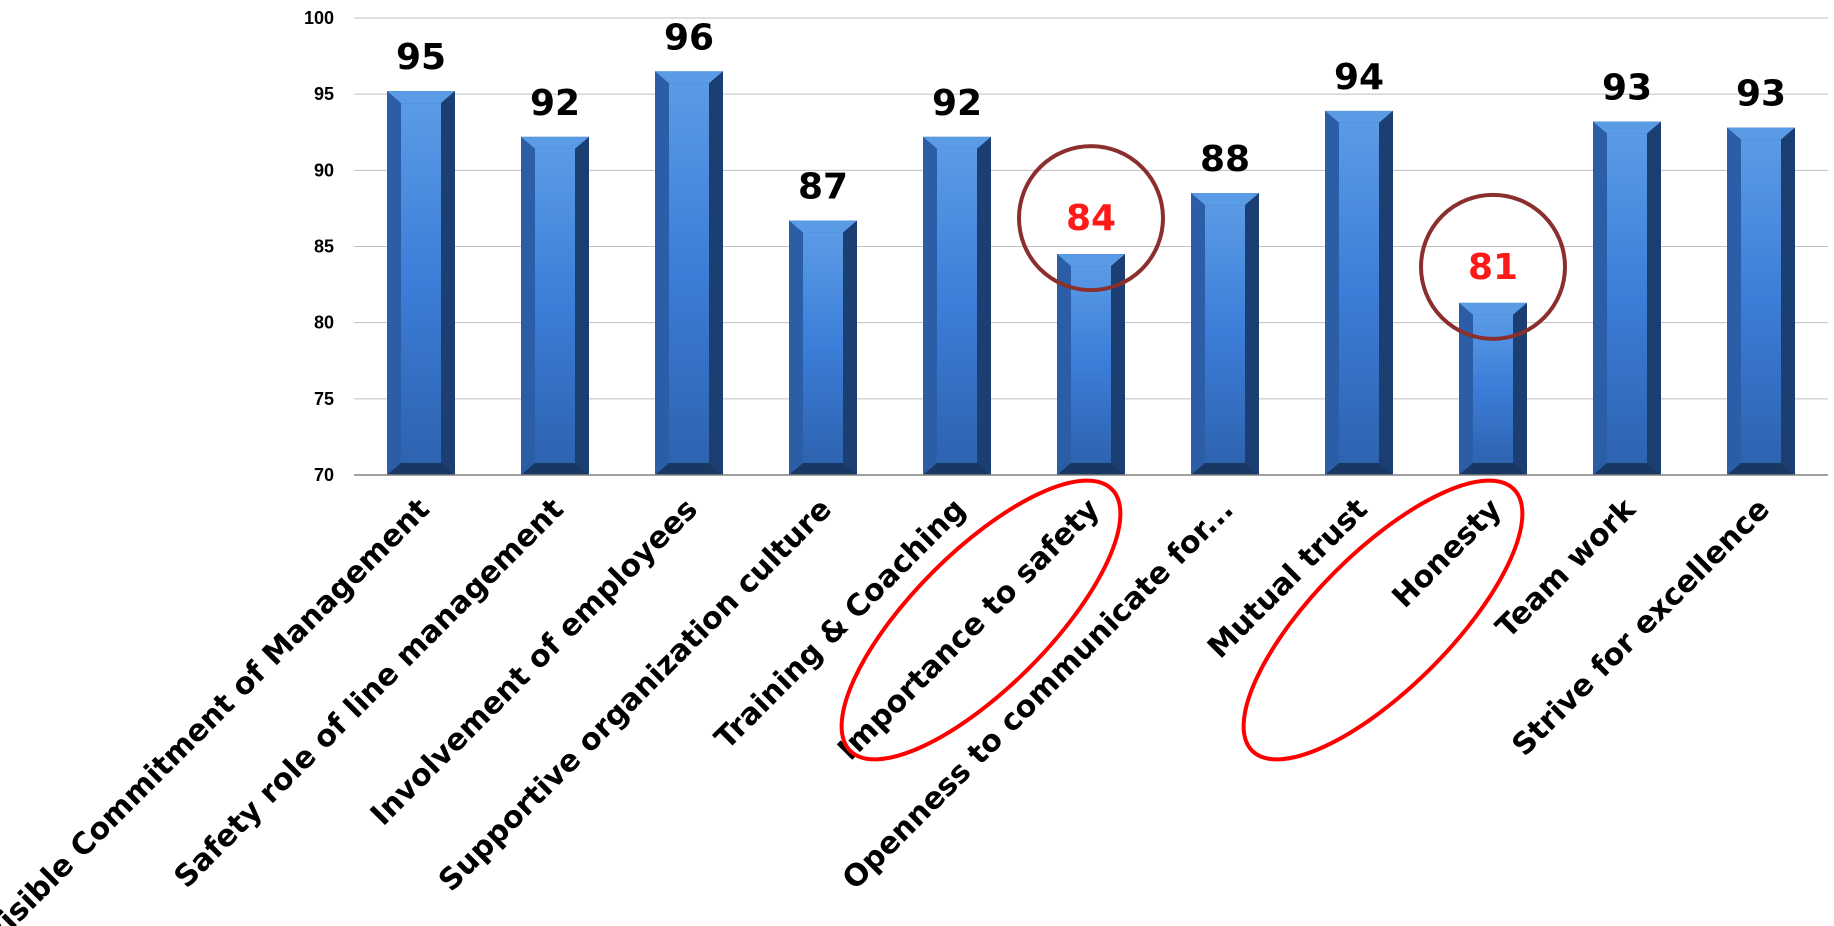 This screenshot has height=926, width=1834. I want to click on category-label: Strive for excellence, so click(1640, 627).